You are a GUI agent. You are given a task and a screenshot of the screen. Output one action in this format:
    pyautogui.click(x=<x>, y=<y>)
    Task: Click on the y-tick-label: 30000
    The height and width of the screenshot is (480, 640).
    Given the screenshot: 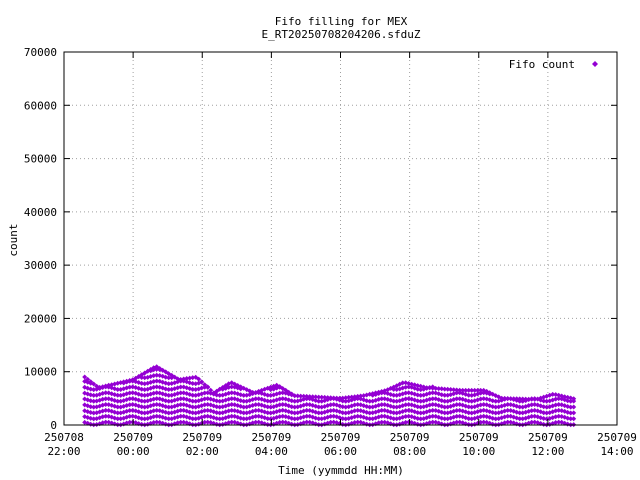 What is the action you would take?
    pyautogui.click(x=40, y=265)
    